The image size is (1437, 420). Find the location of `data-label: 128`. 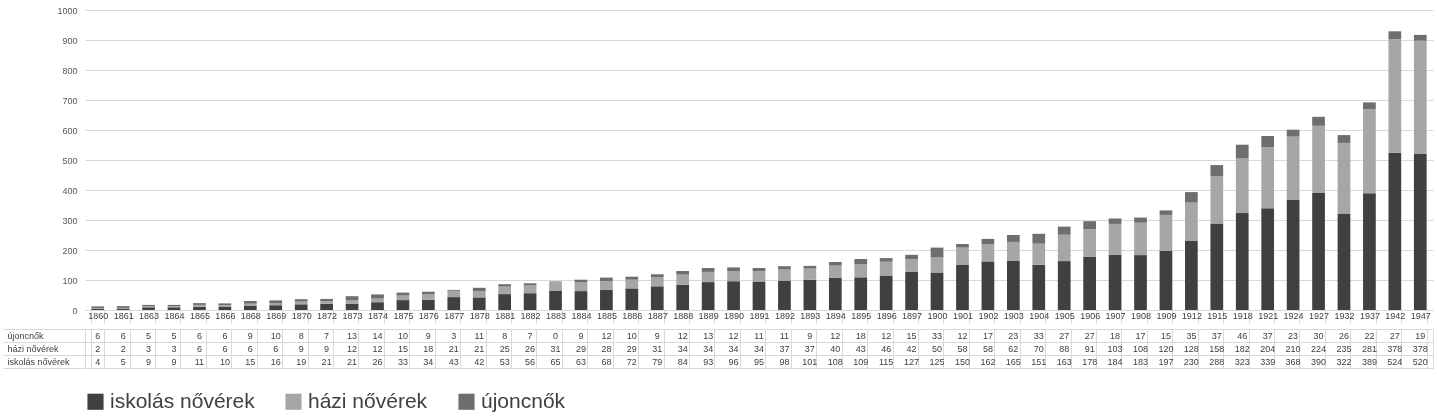

data-label: 128 is located at coordinates (1191, 348).